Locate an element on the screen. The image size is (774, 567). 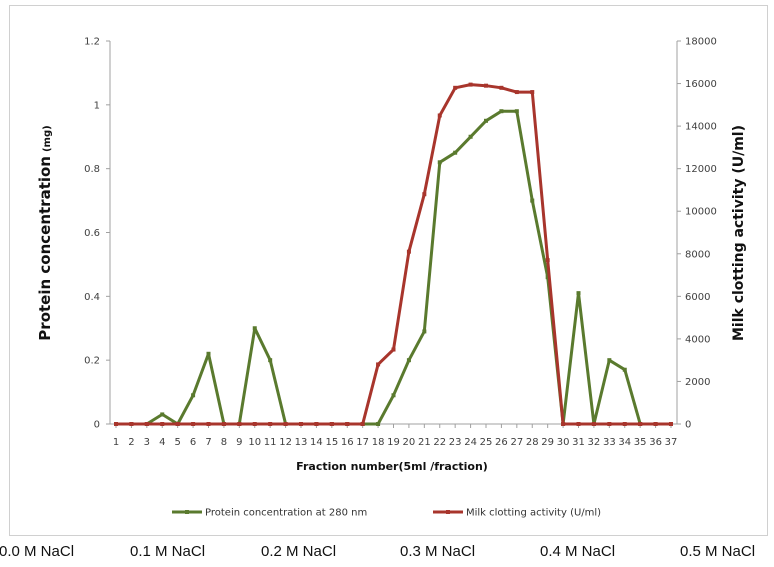
x-tick-label: 34 is located at coordinates (624, 442).